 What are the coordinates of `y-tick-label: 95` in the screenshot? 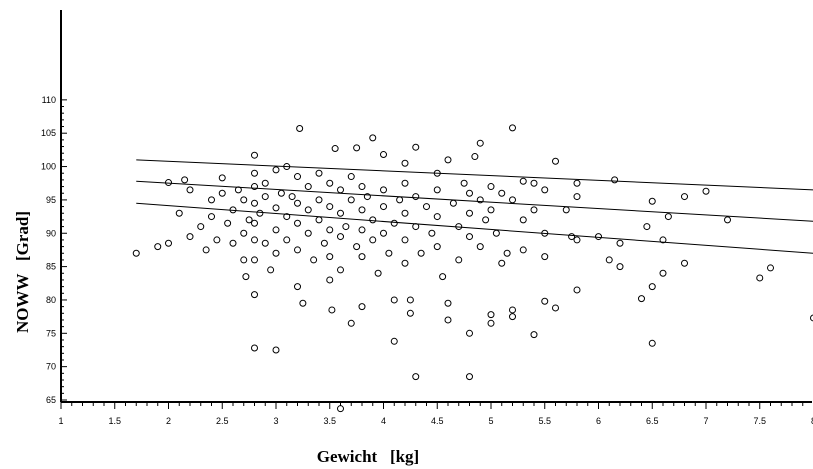 It's located at (51, 200).